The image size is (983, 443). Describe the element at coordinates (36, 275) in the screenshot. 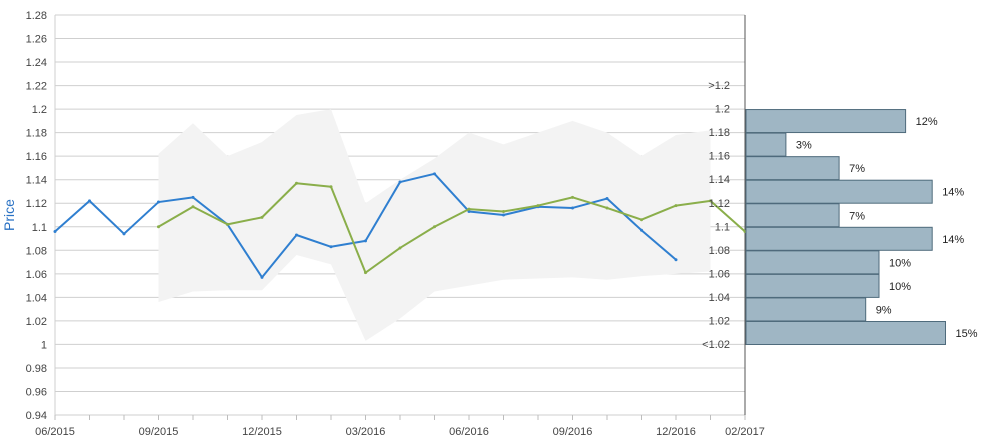

I see `y-tick-label-6: 1.06` at that location.